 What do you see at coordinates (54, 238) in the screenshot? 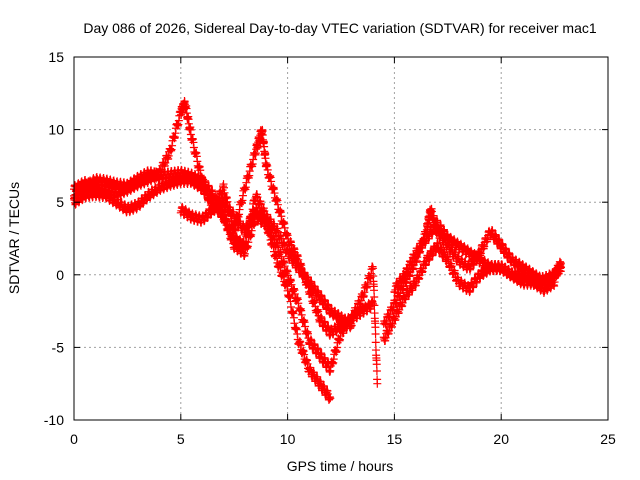
I see `y-tick-labels: -10 -5 0 5 10 15` at bounding box center [54, 238].